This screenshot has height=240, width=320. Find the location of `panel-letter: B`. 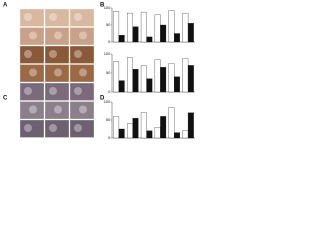

panel-letter: B is located at coordinates (102, 6).